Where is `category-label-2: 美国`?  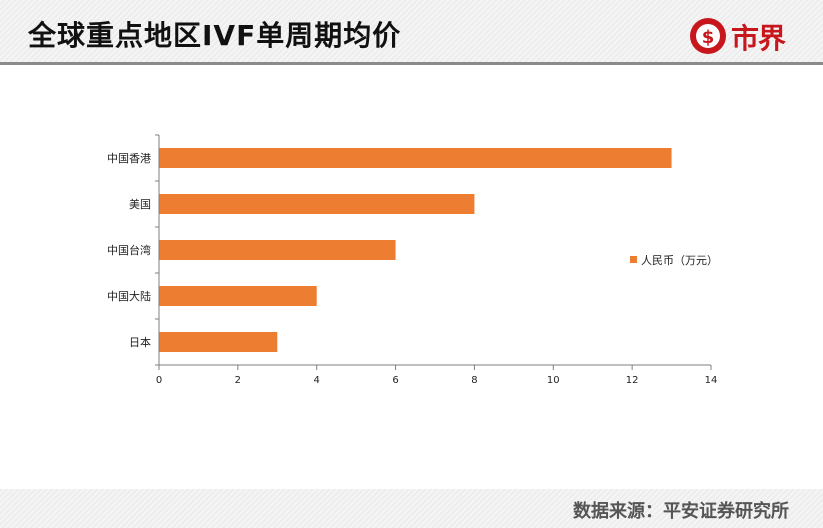 category-label-2: 美国 is located at coordinates (140, 204).